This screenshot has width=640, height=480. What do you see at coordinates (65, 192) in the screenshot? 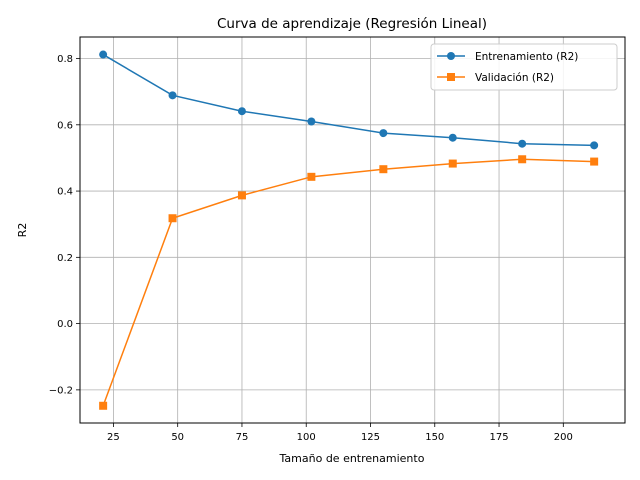
I see `y-tick-label: 0.4` at bounding box center [65, 192].